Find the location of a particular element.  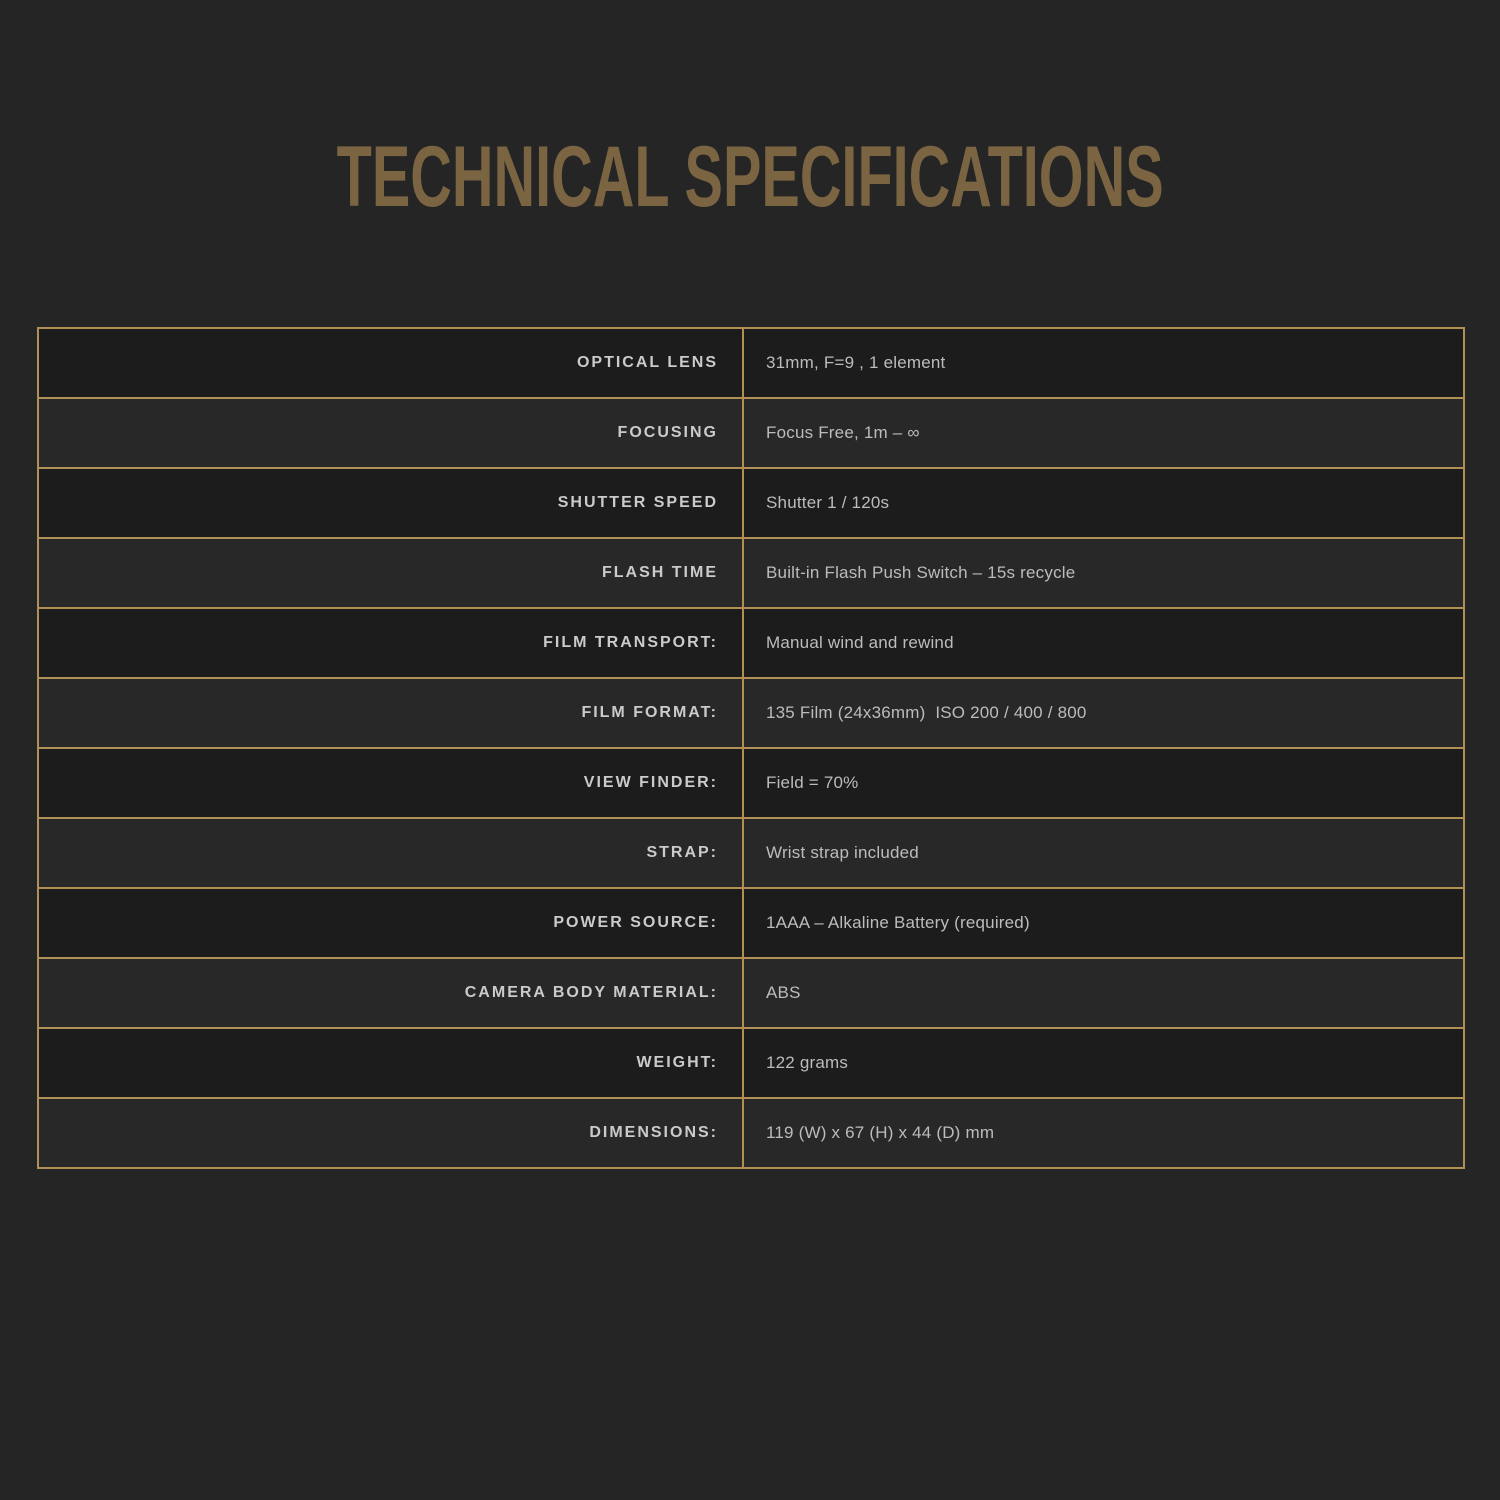

spec-value: 135 Film (24x36mm) ISO 200 / 400 / 800 is located at coordinates (1103, 713).